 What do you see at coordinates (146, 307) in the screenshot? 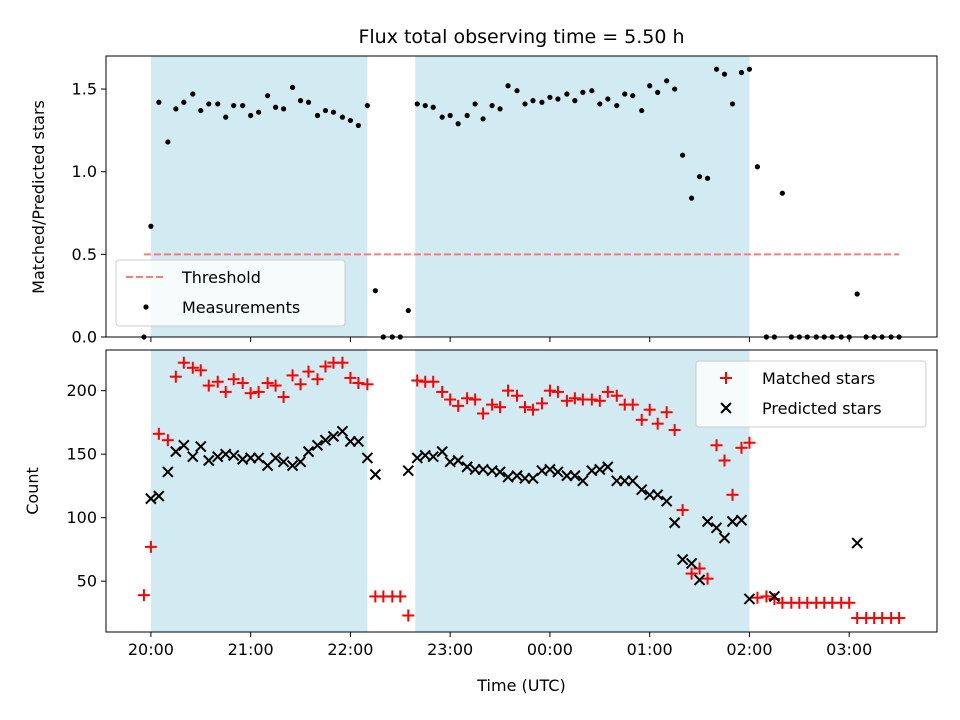
I see `legend-measurements-swatch` at bounding box center [146, 307].